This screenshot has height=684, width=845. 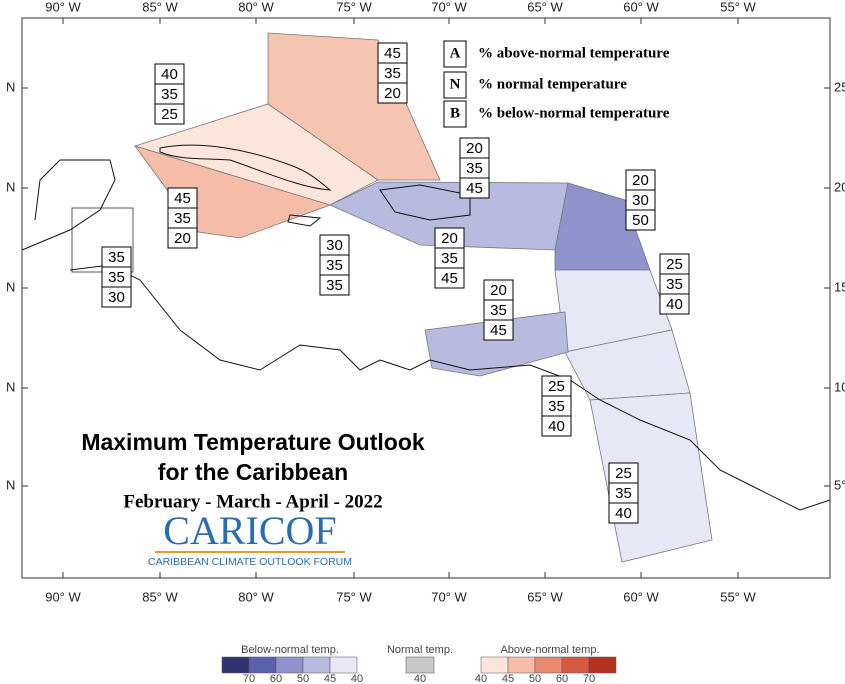 I want to click on colorbar-label: Above-normal temp., so click(x=549, y=650).